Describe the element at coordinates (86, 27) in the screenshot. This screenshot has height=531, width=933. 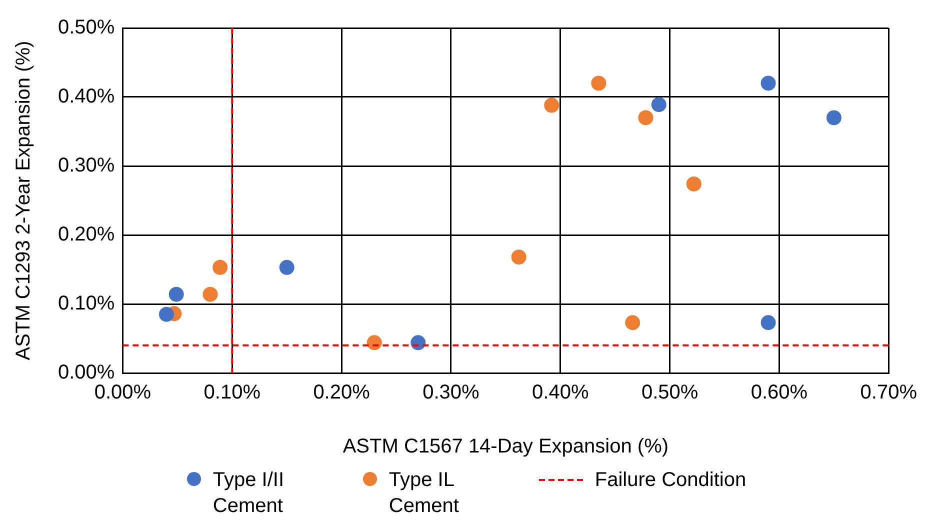
I see `y-tick-label: 0.50%` at that location.